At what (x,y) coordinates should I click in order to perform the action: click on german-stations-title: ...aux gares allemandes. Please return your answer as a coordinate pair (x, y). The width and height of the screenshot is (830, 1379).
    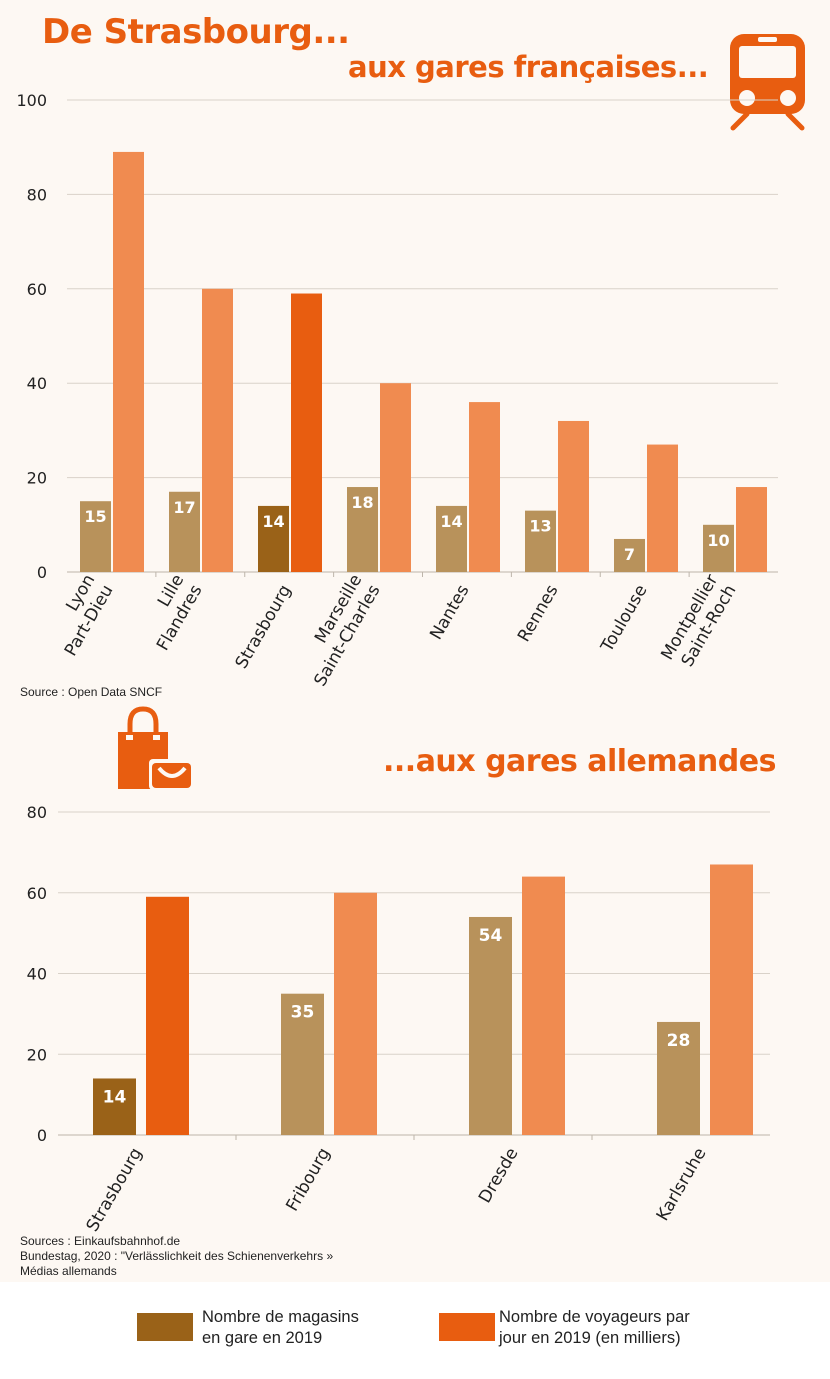
    Looking at the image, I should click on (579, 761).